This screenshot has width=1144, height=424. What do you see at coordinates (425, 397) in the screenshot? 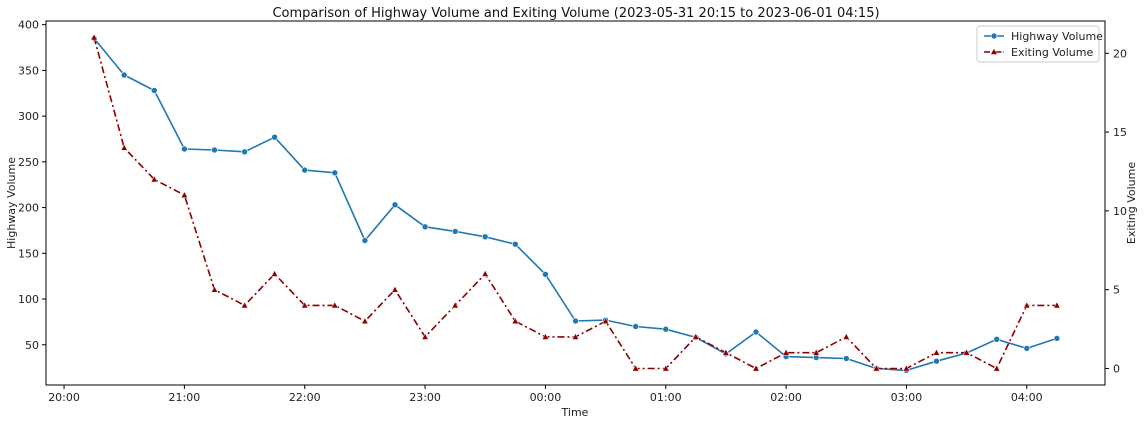
I see `x-tick-label: 23:00` at bounding box center [425, 397].